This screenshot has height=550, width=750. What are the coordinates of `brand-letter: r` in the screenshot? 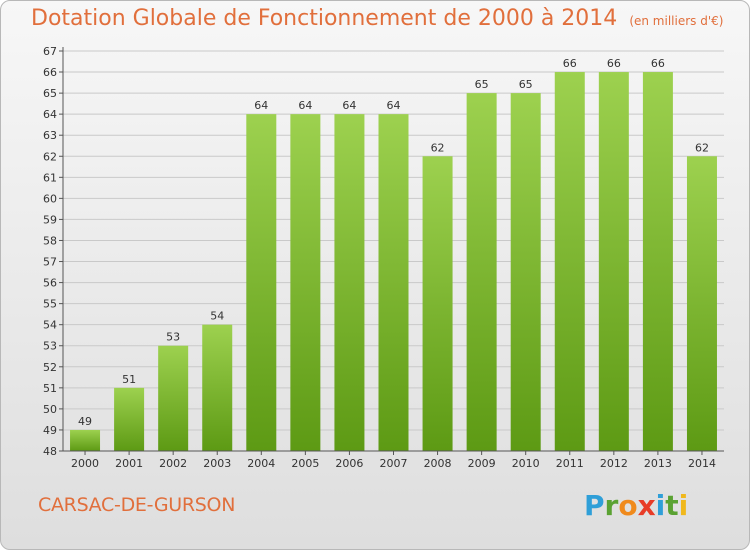 It's located at (611, 505).